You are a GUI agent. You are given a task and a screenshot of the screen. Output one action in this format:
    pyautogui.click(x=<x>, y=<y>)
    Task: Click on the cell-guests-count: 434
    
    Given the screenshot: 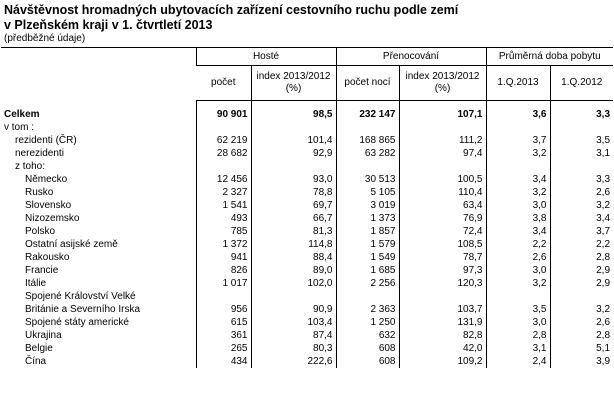 What is the action you would take?
    pyautogui.click(x=223, y=361)
    